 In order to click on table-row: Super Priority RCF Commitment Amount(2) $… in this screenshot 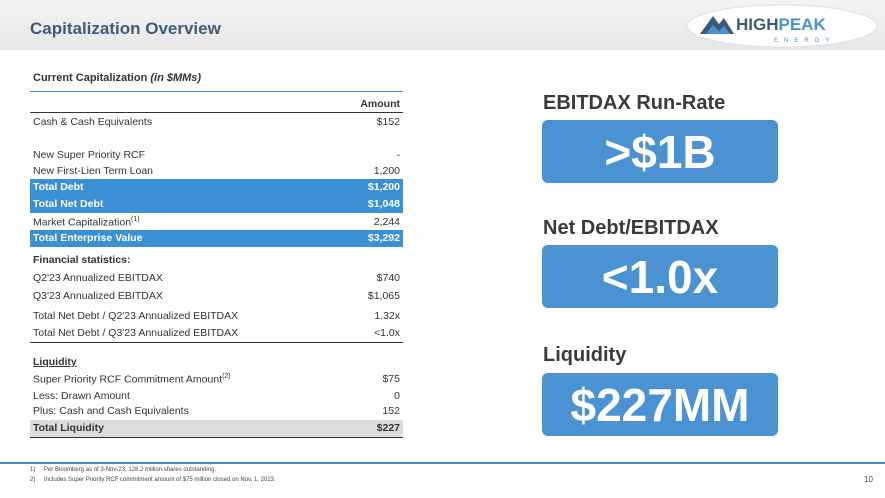, I will do `click(216, 379)`.